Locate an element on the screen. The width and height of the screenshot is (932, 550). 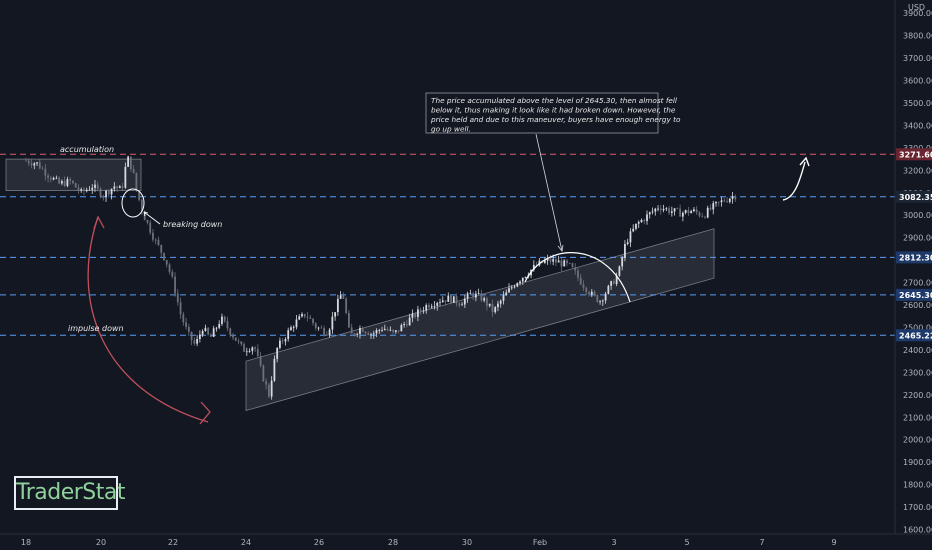
y-tick-label: 2000.00 is located at coordinates (917, 440).